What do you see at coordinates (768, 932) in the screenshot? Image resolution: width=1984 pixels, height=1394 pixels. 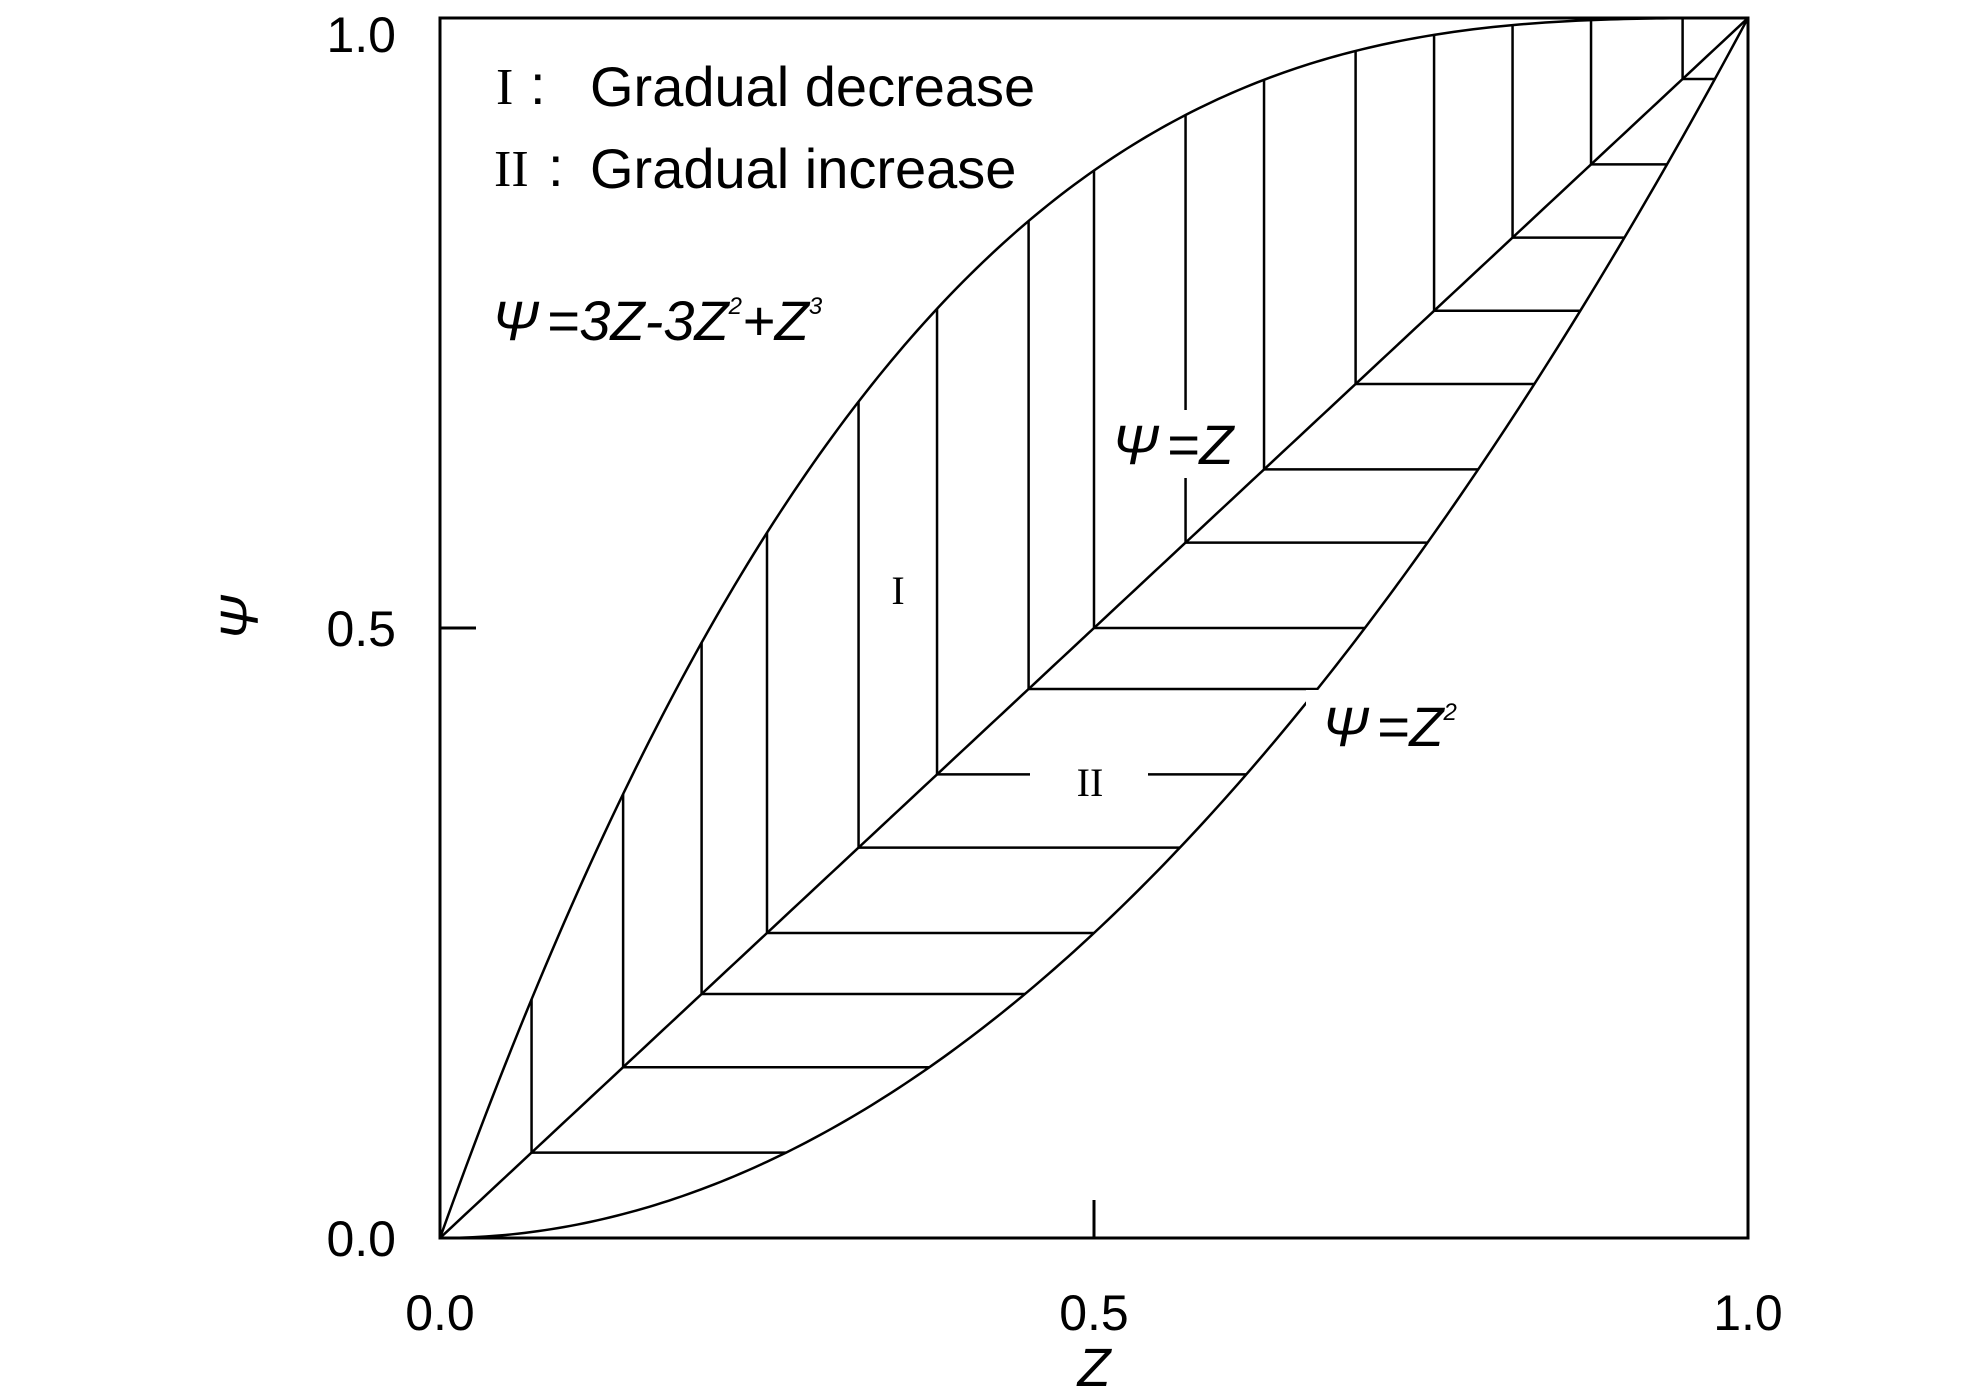 I see `axis-ticks` at bounding box center [768, 932].